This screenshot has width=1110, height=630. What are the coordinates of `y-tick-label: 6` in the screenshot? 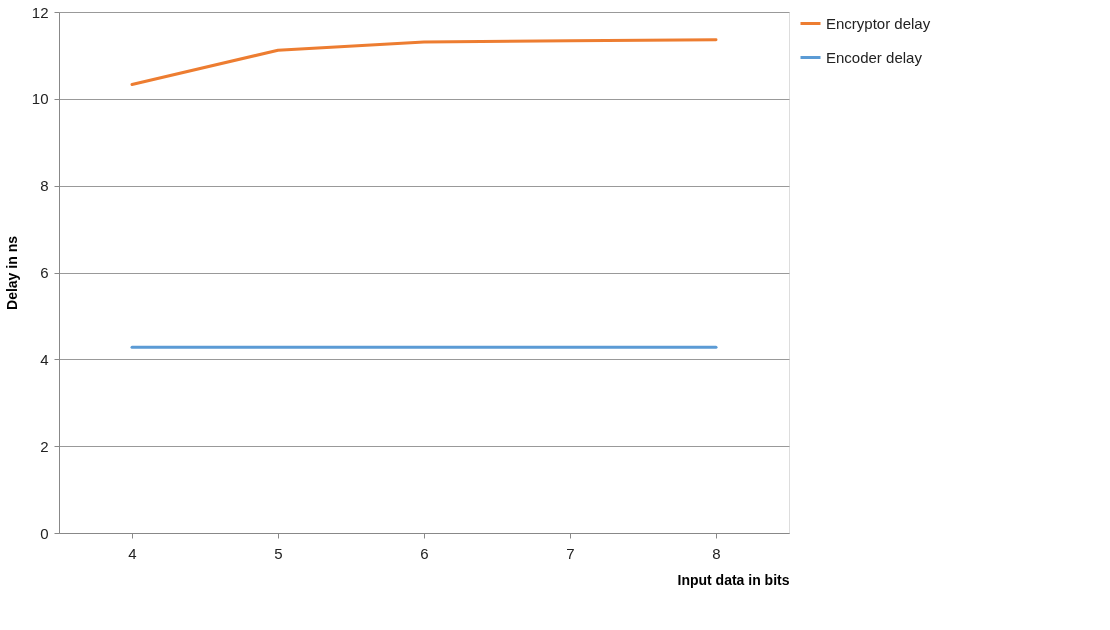 It's located at (44, 272).